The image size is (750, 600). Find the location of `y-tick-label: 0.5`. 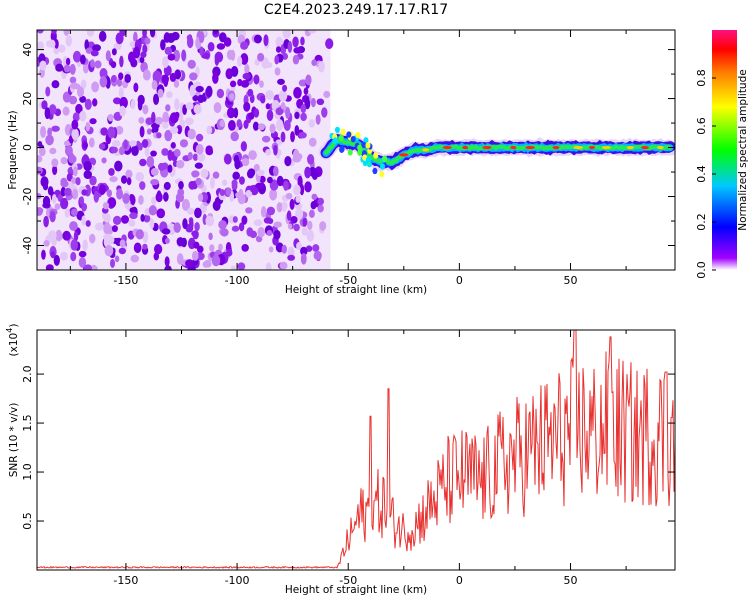

y-tick-label: 0.5 is located at coordinates (27, 521).